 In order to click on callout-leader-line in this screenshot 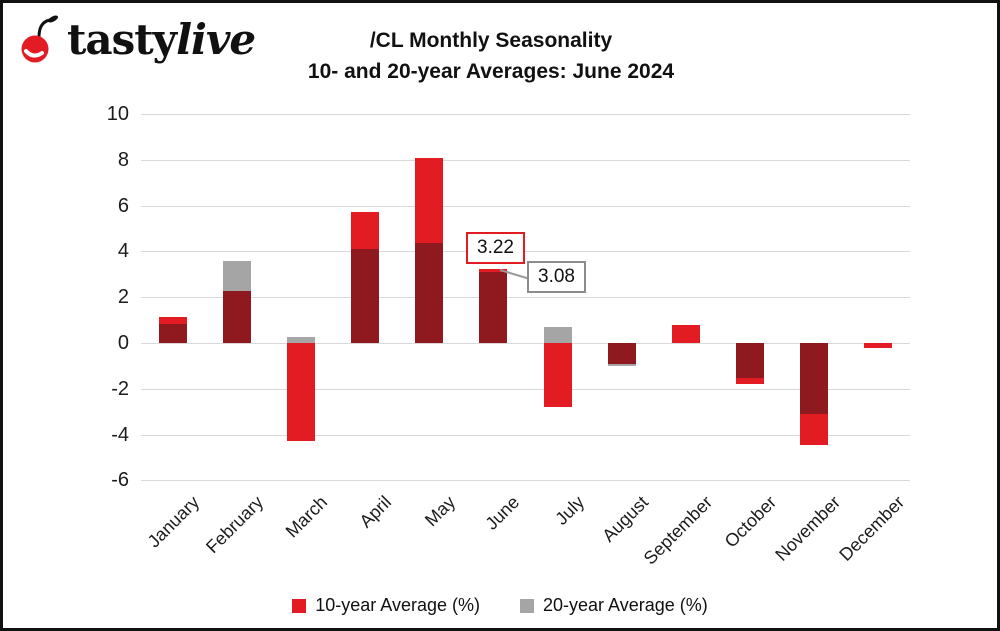, I will do `click(515, 274)`.